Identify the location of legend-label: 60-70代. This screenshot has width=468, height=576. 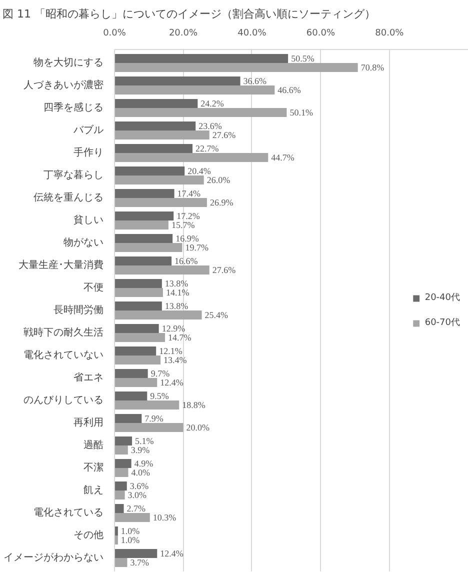
(442, 323).